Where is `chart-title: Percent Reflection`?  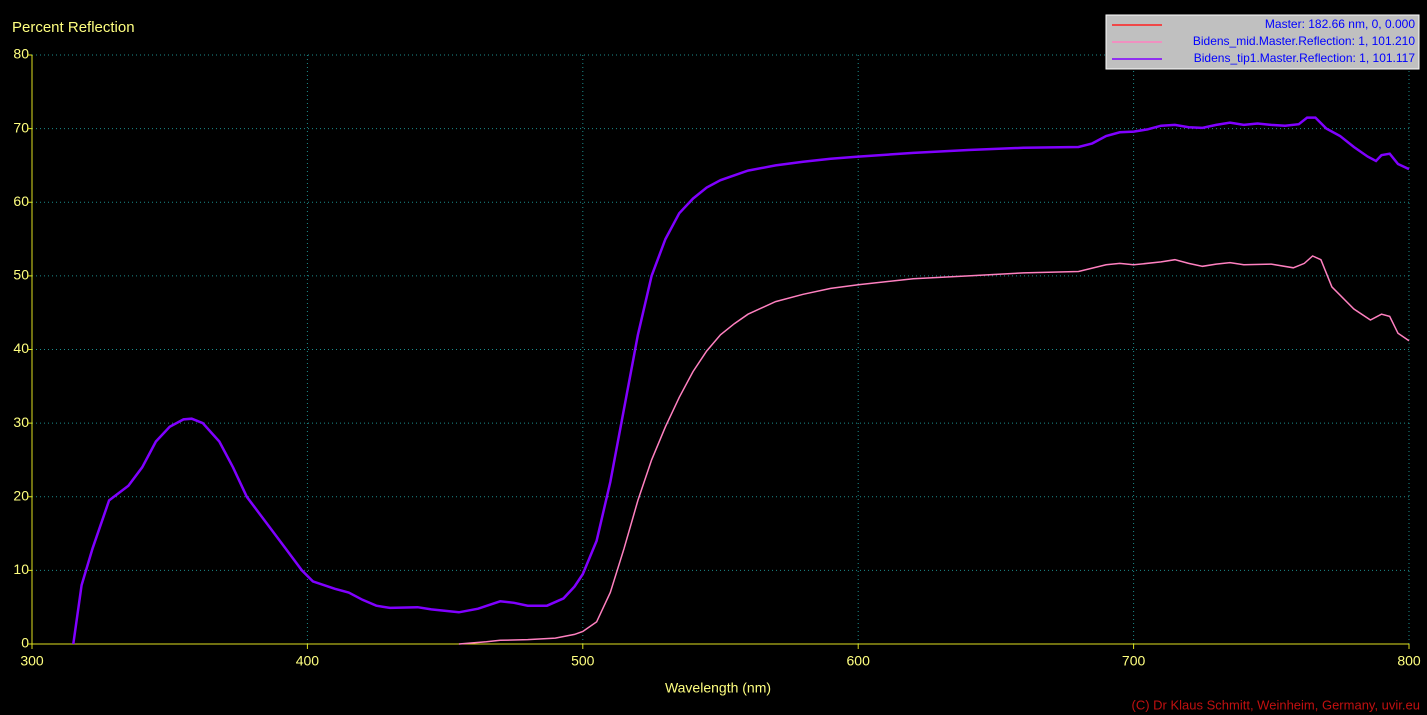
chart-title: Percent Reflection is located at coordinates (73, 27).